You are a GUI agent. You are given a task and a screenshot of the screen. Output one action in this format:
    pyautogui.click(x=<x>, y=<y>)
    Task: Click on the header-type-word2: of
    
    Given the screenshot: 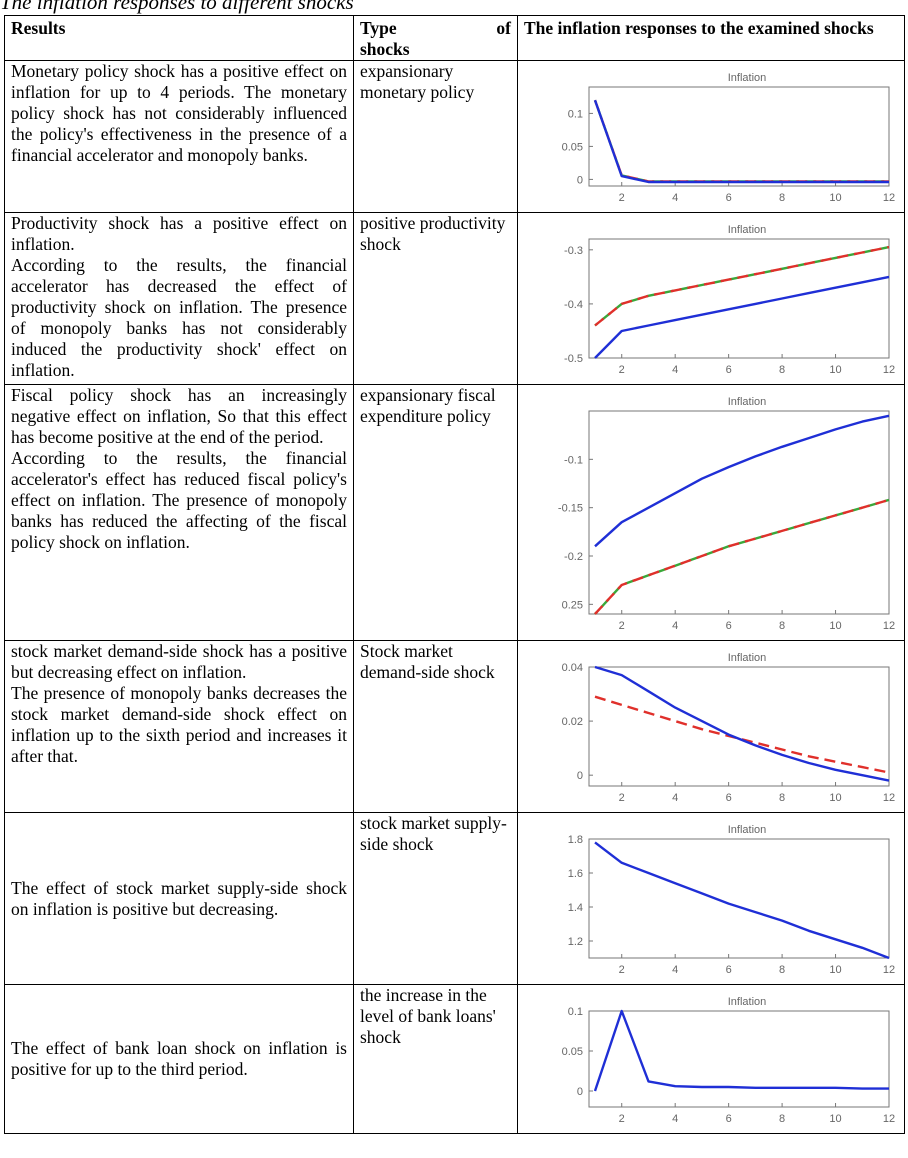 What is the action you would take?
    pyautogui.click(x=503, y=28)
    